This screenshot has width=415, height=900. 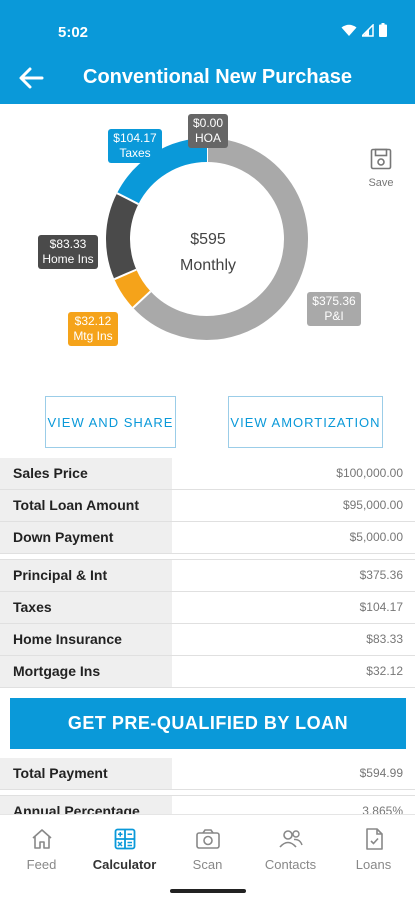 I want to click on callout-home-ins: $83.33 Home Ins, so click(x=68, y=252).